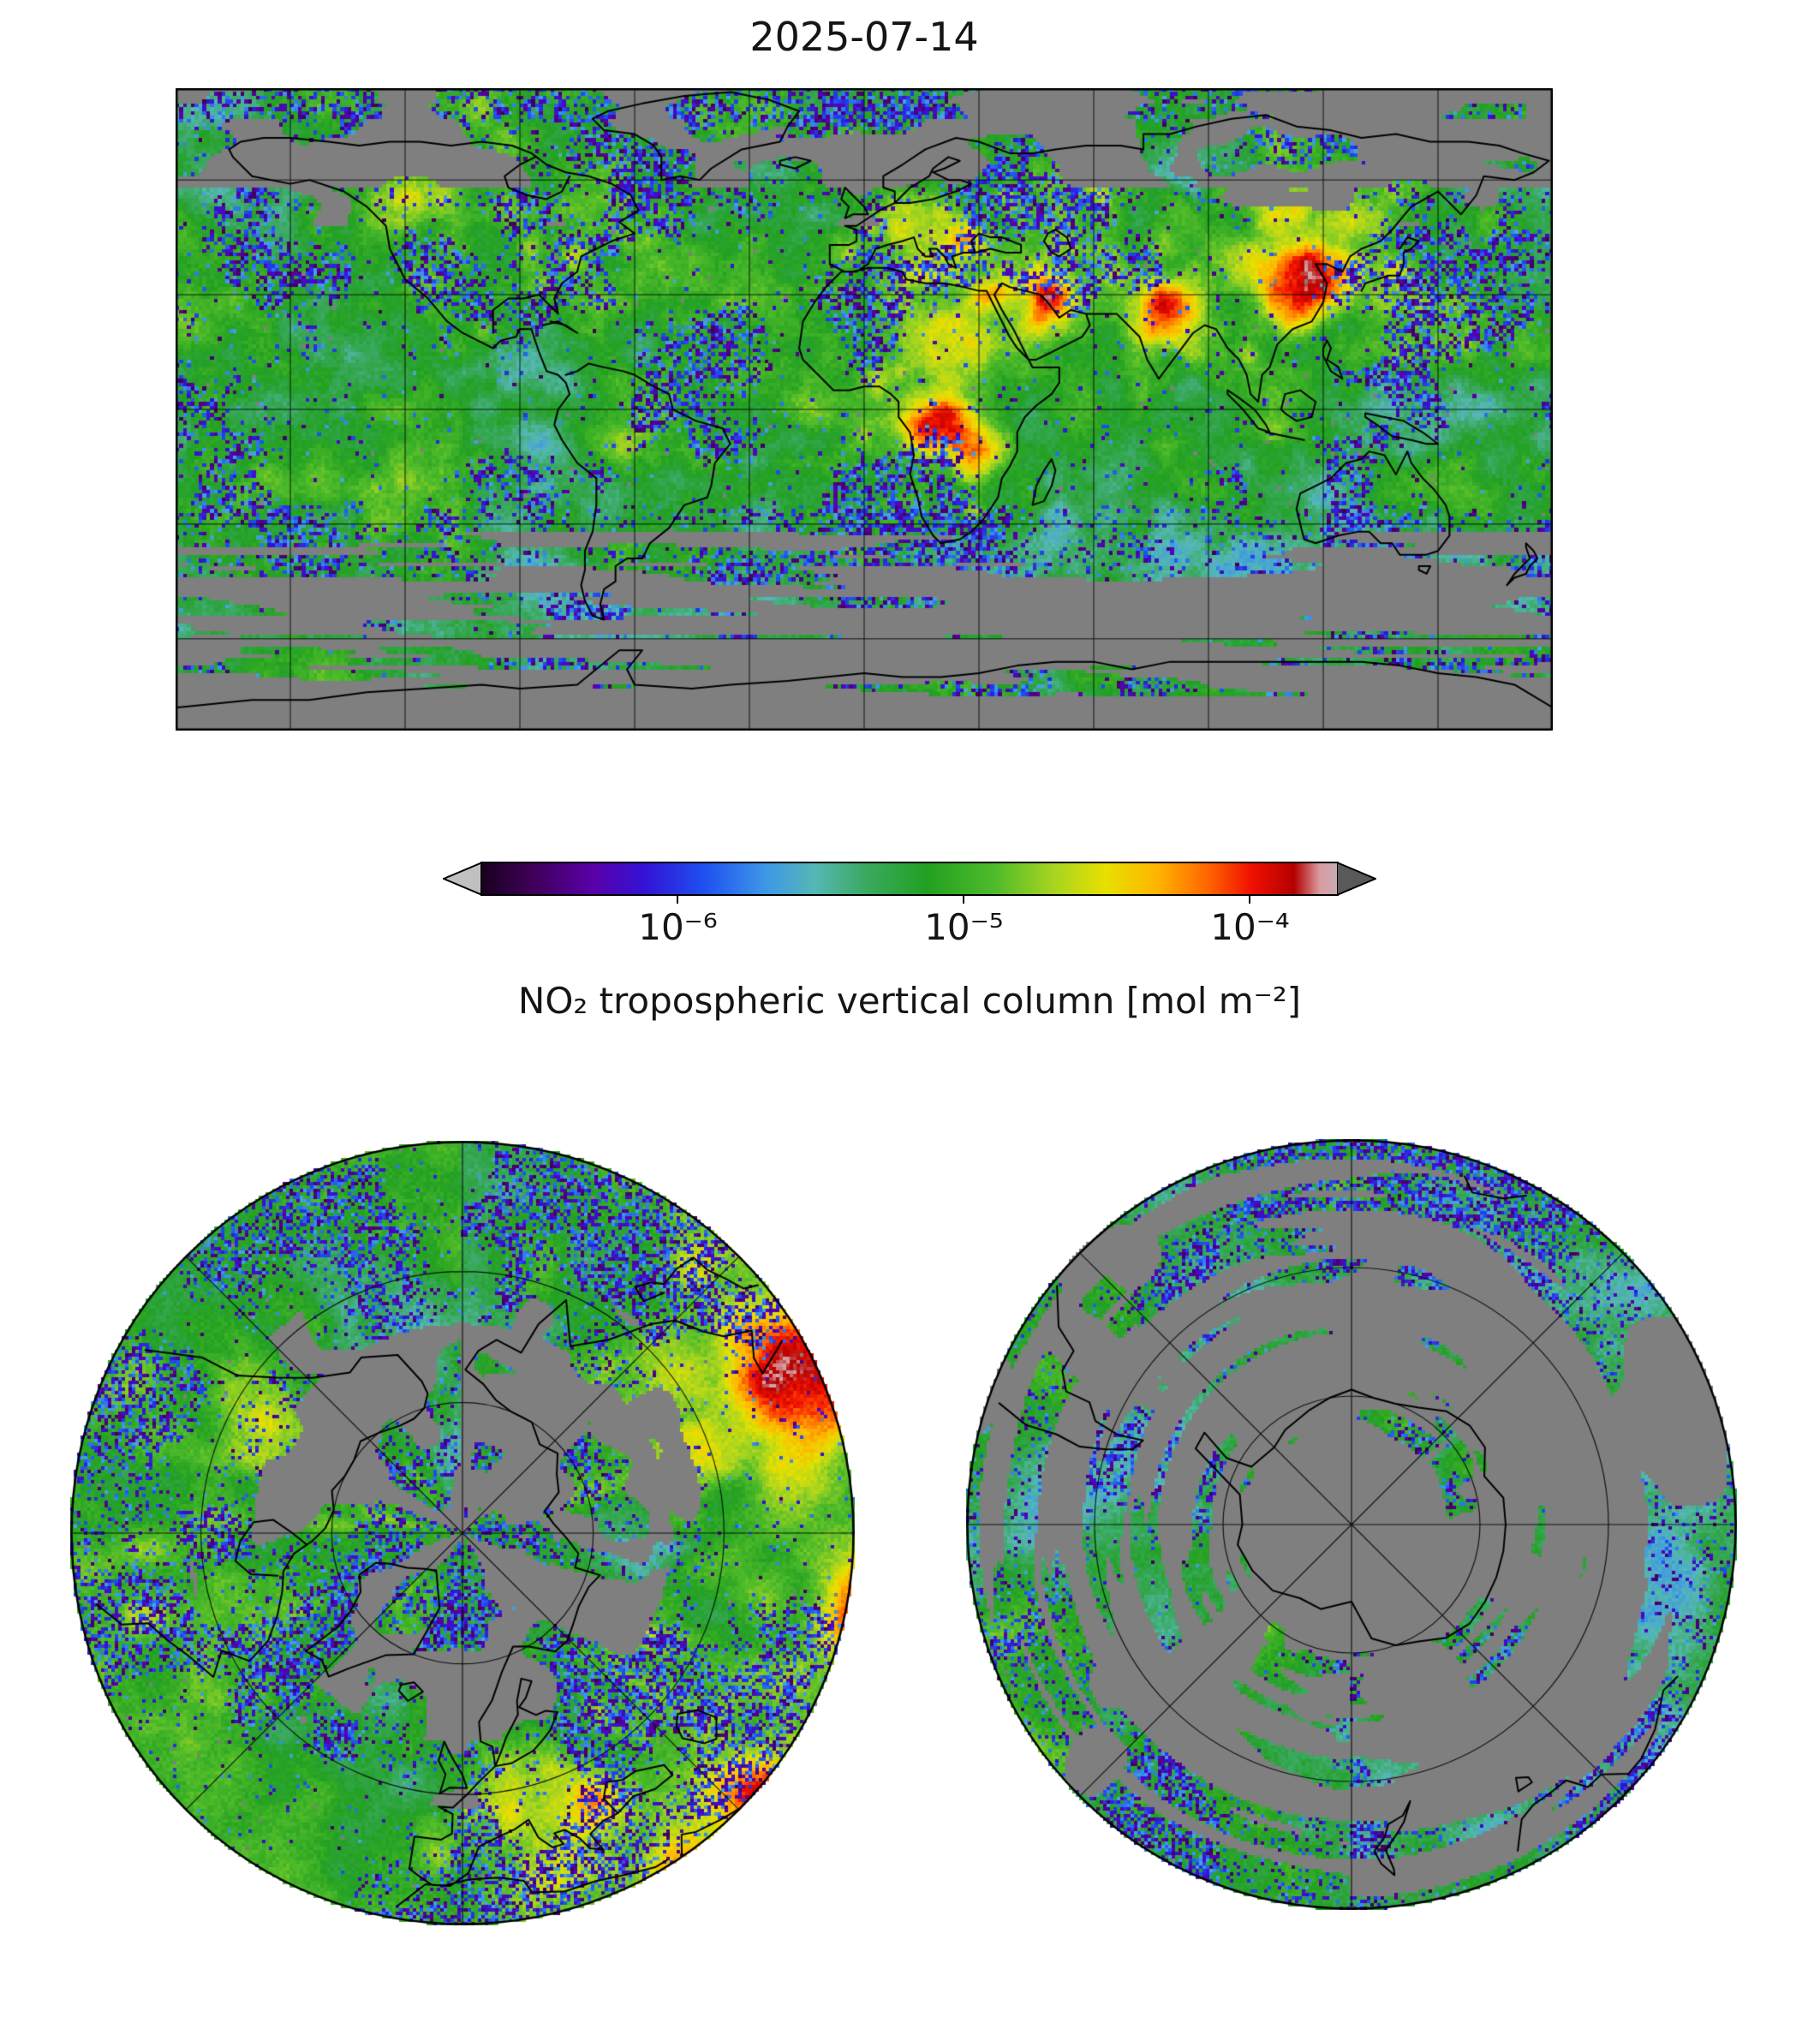  What do you see at coordinates (909, 879) in the screenshot?
I see `colorbar-gradient` at bounding box center [909, 879].